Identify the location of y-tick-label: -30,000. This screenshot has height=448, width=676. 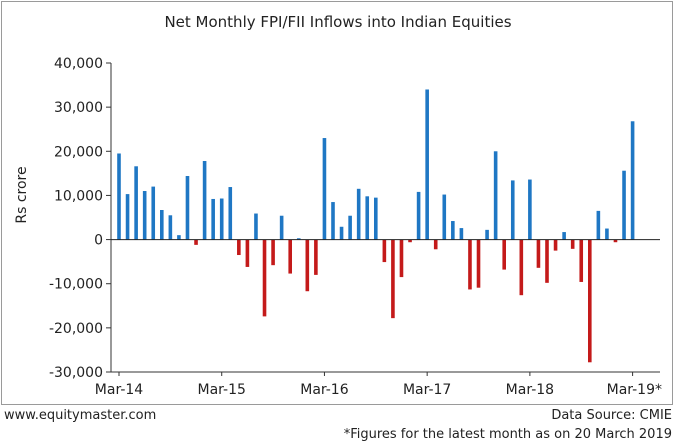
(76, 373).